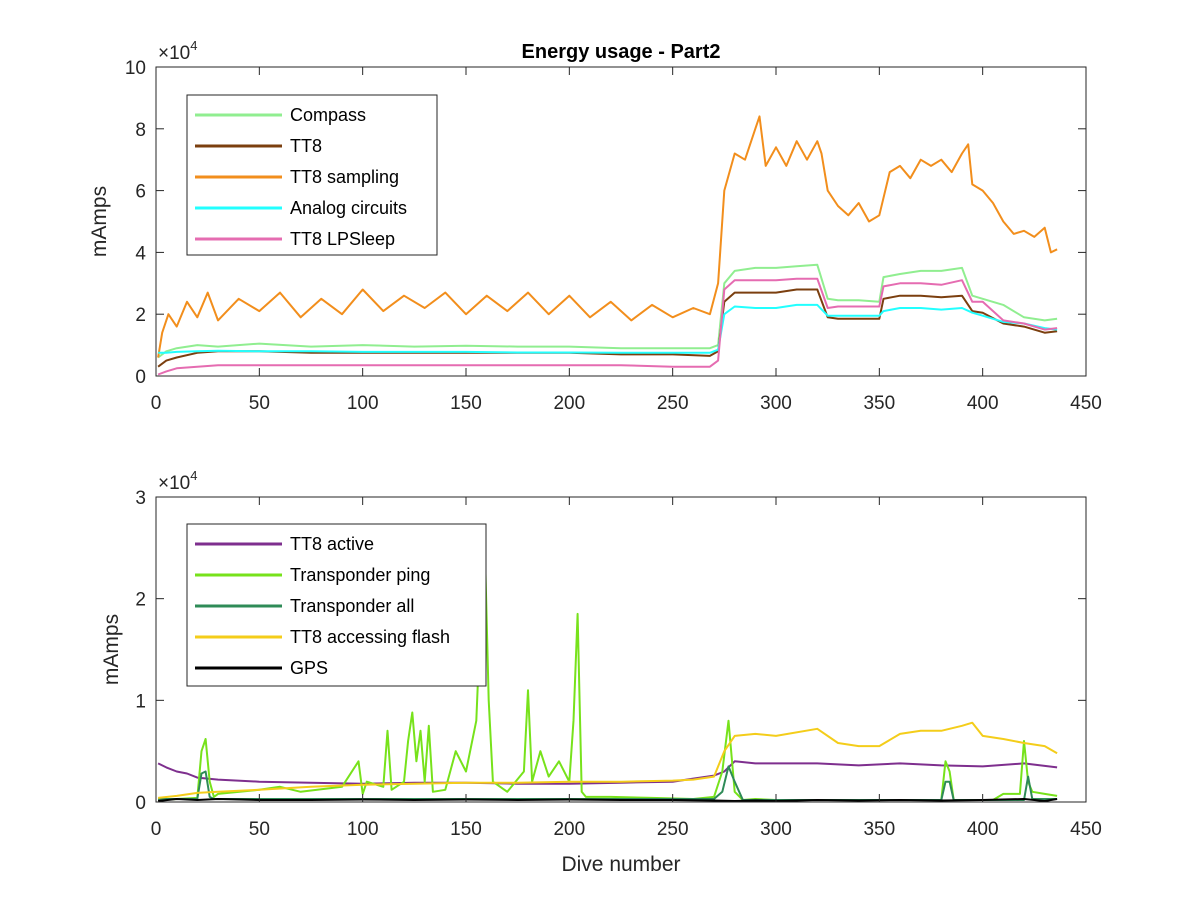  What do you see at coordinates (621, 52) in the screenshot?
I see `chart-title: Energy usage - Part2` at bounding box center [621, 52].